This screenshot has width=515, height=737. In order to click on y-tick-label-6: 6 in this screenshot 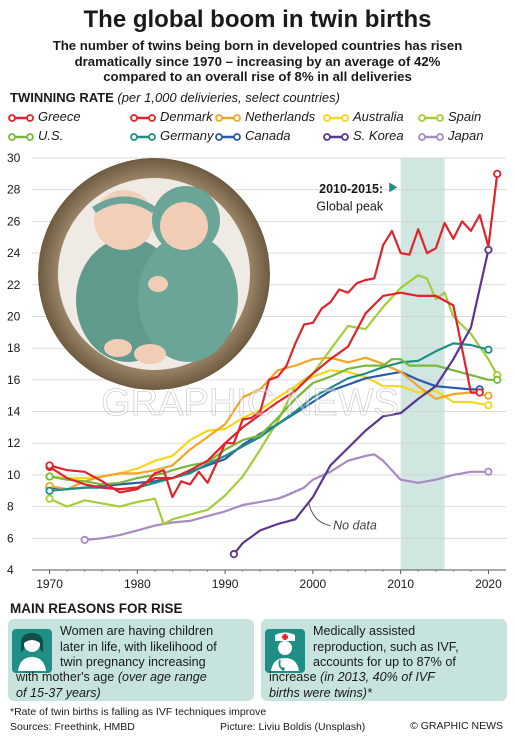, I will do `click(10, 538)`.